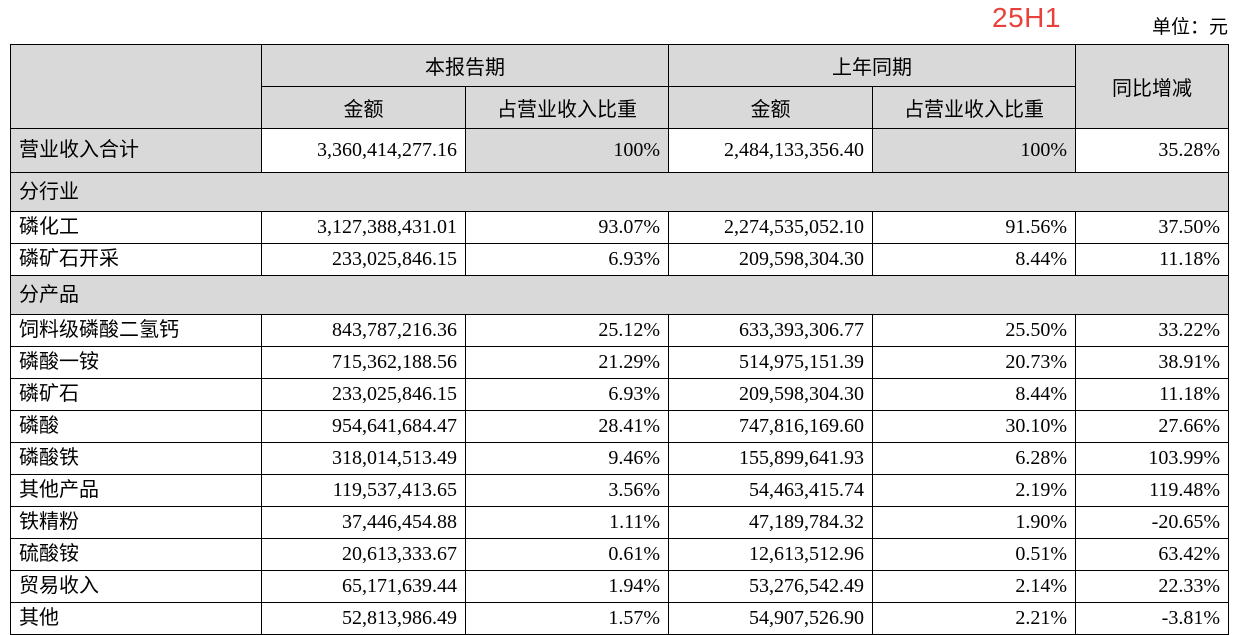 This screenshot has width=1244, height=635. What do you see at coordinates (136, 586) in the screenshot?
I see `row-name: 贸易收入` at bounding box center [136, 586].